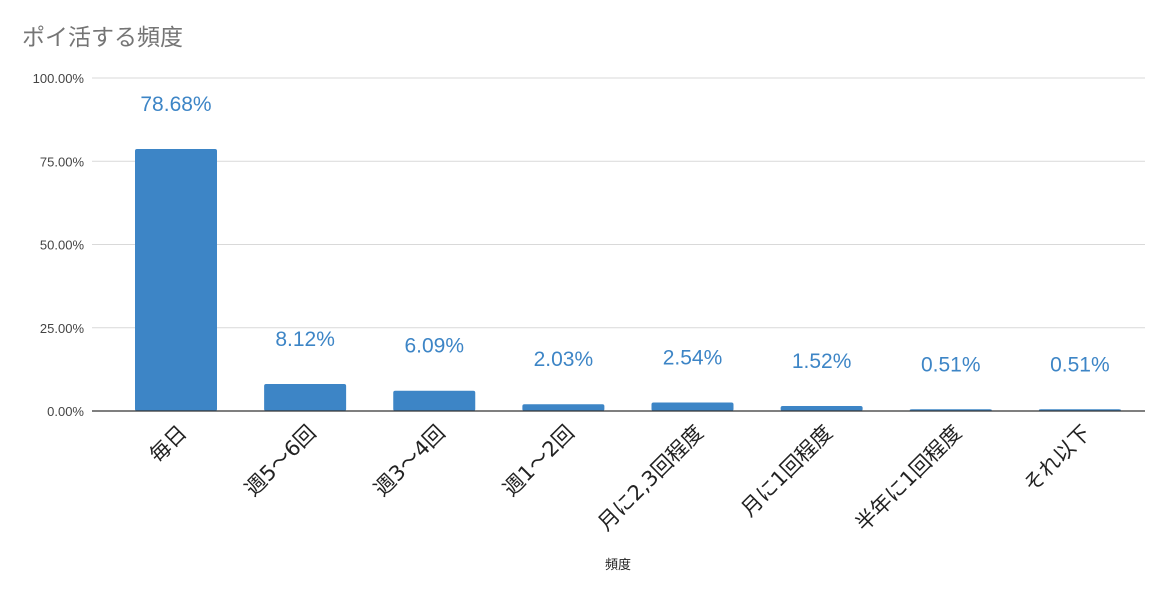 The height and width of the screenshot is (591, 1159). I want to click on y-tick-label: 100.00%, so click(59, 78).